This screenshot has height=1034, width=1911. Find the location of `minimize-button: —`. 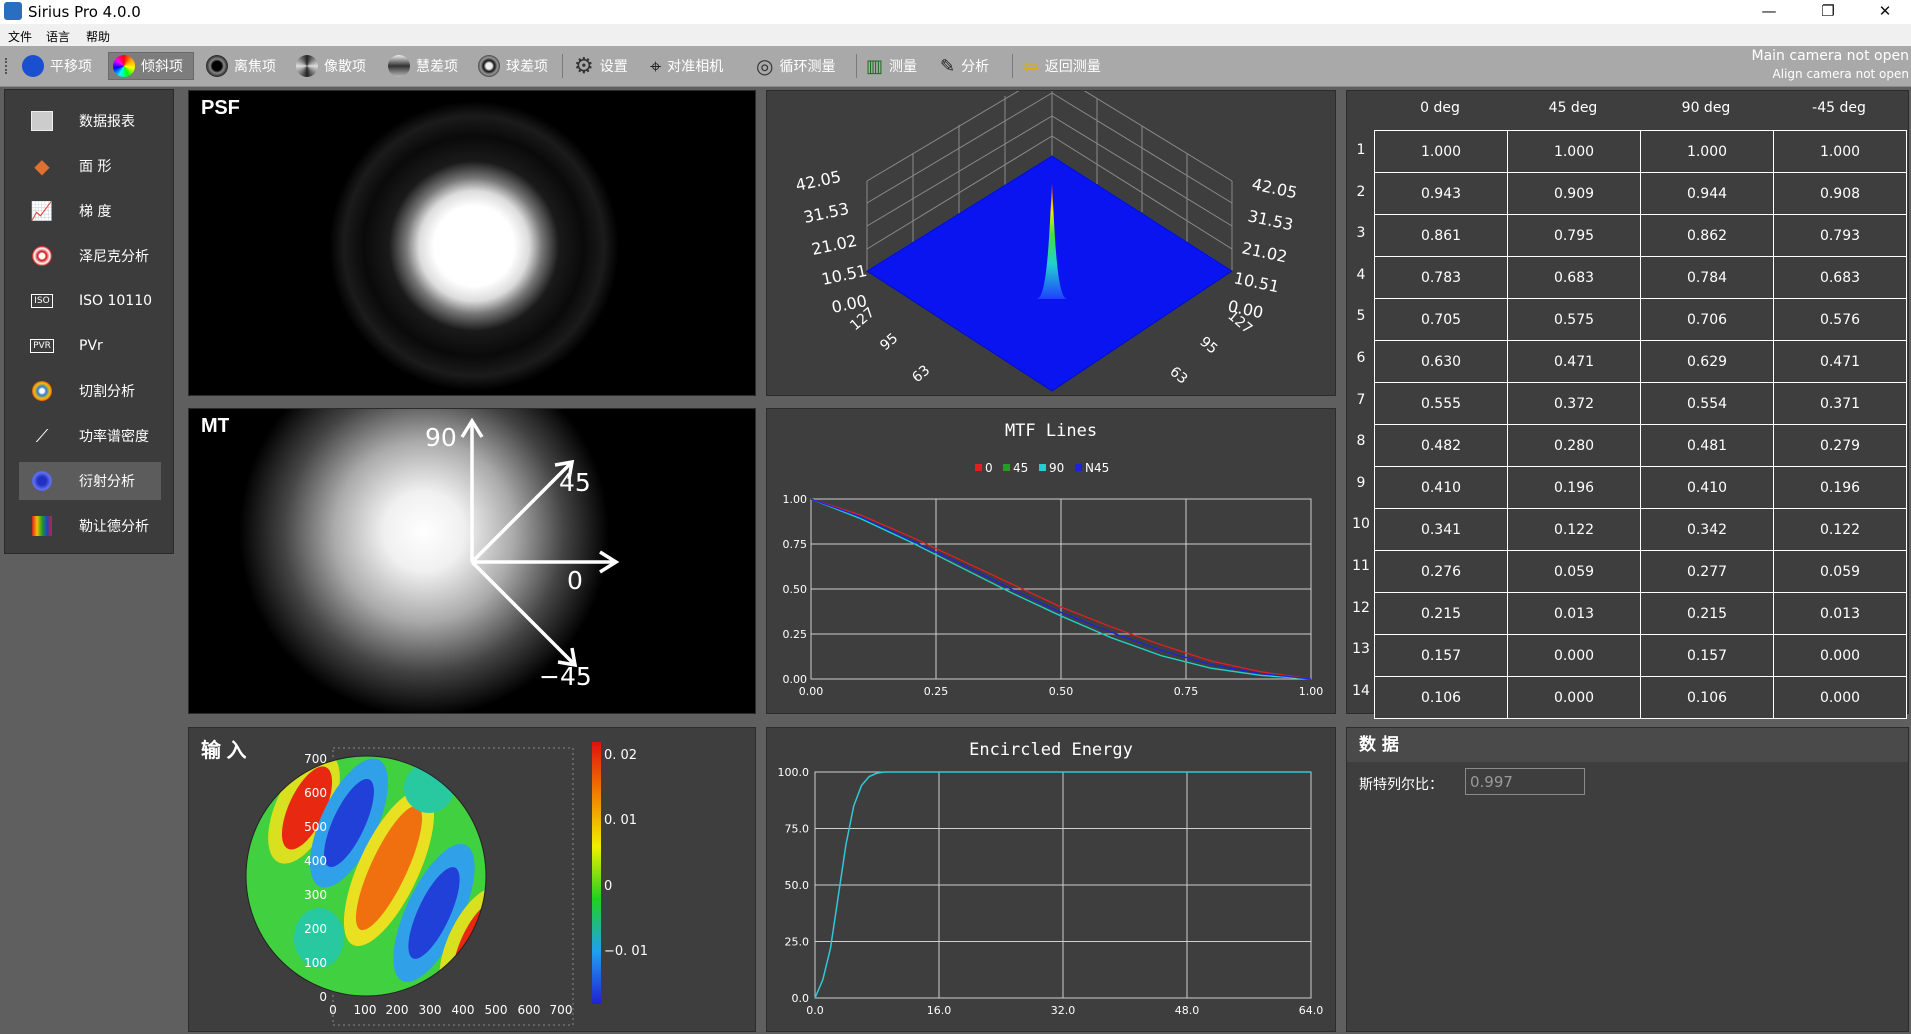

minimize-button: — is located at coordinates (1769, 11).